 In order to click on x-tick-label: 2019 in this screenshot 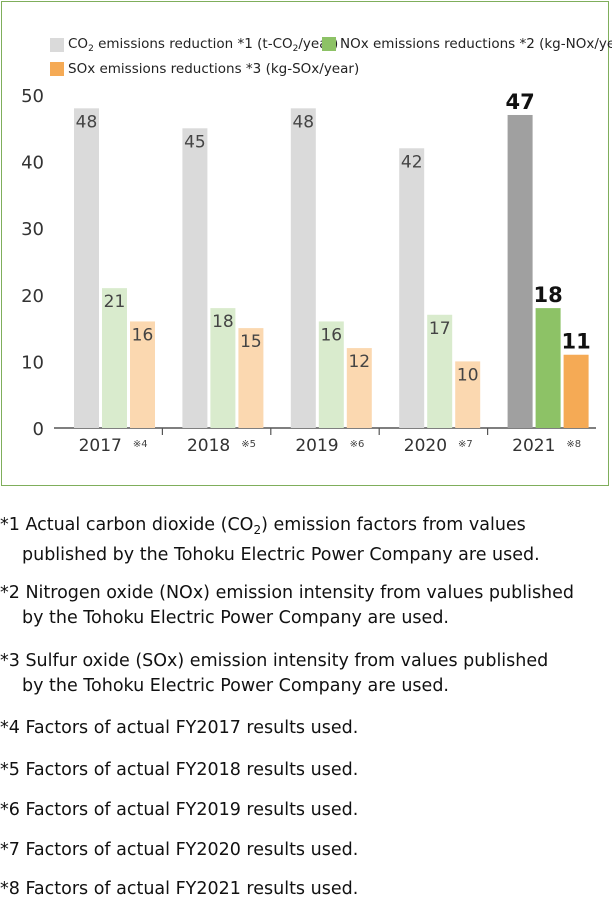, I will do `click(316, 446)`.